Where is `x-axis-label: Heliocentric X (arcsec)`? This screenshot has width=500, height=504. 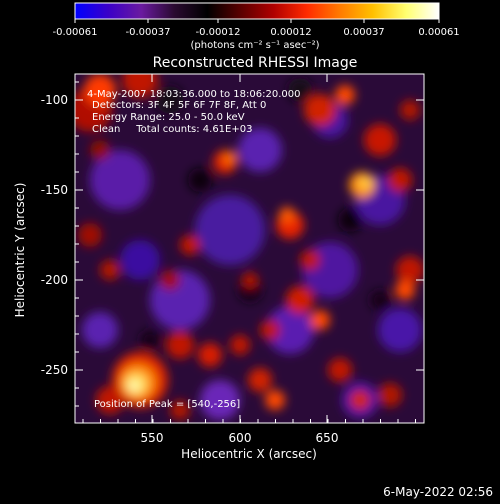 x-axis-label: Heliocentric X (arcsec) is located at coordinates (249, 454).